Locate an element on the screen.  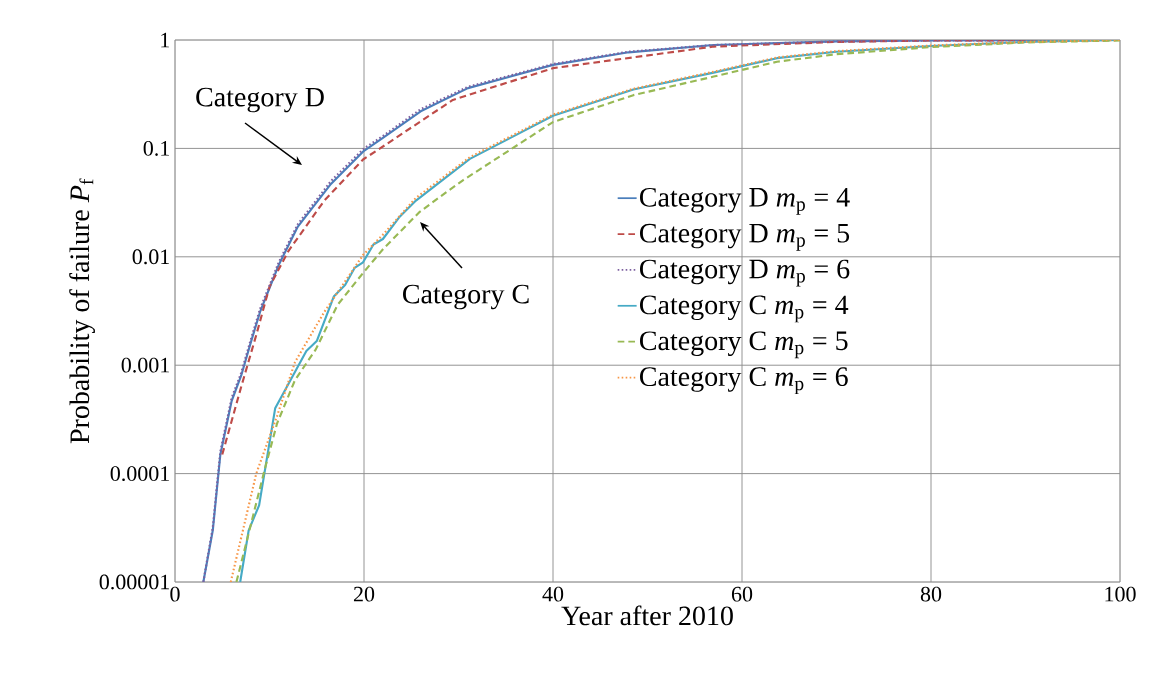
y-axis-title: Probability of failure P$_{f}$ is located at coordinates (82, 311).